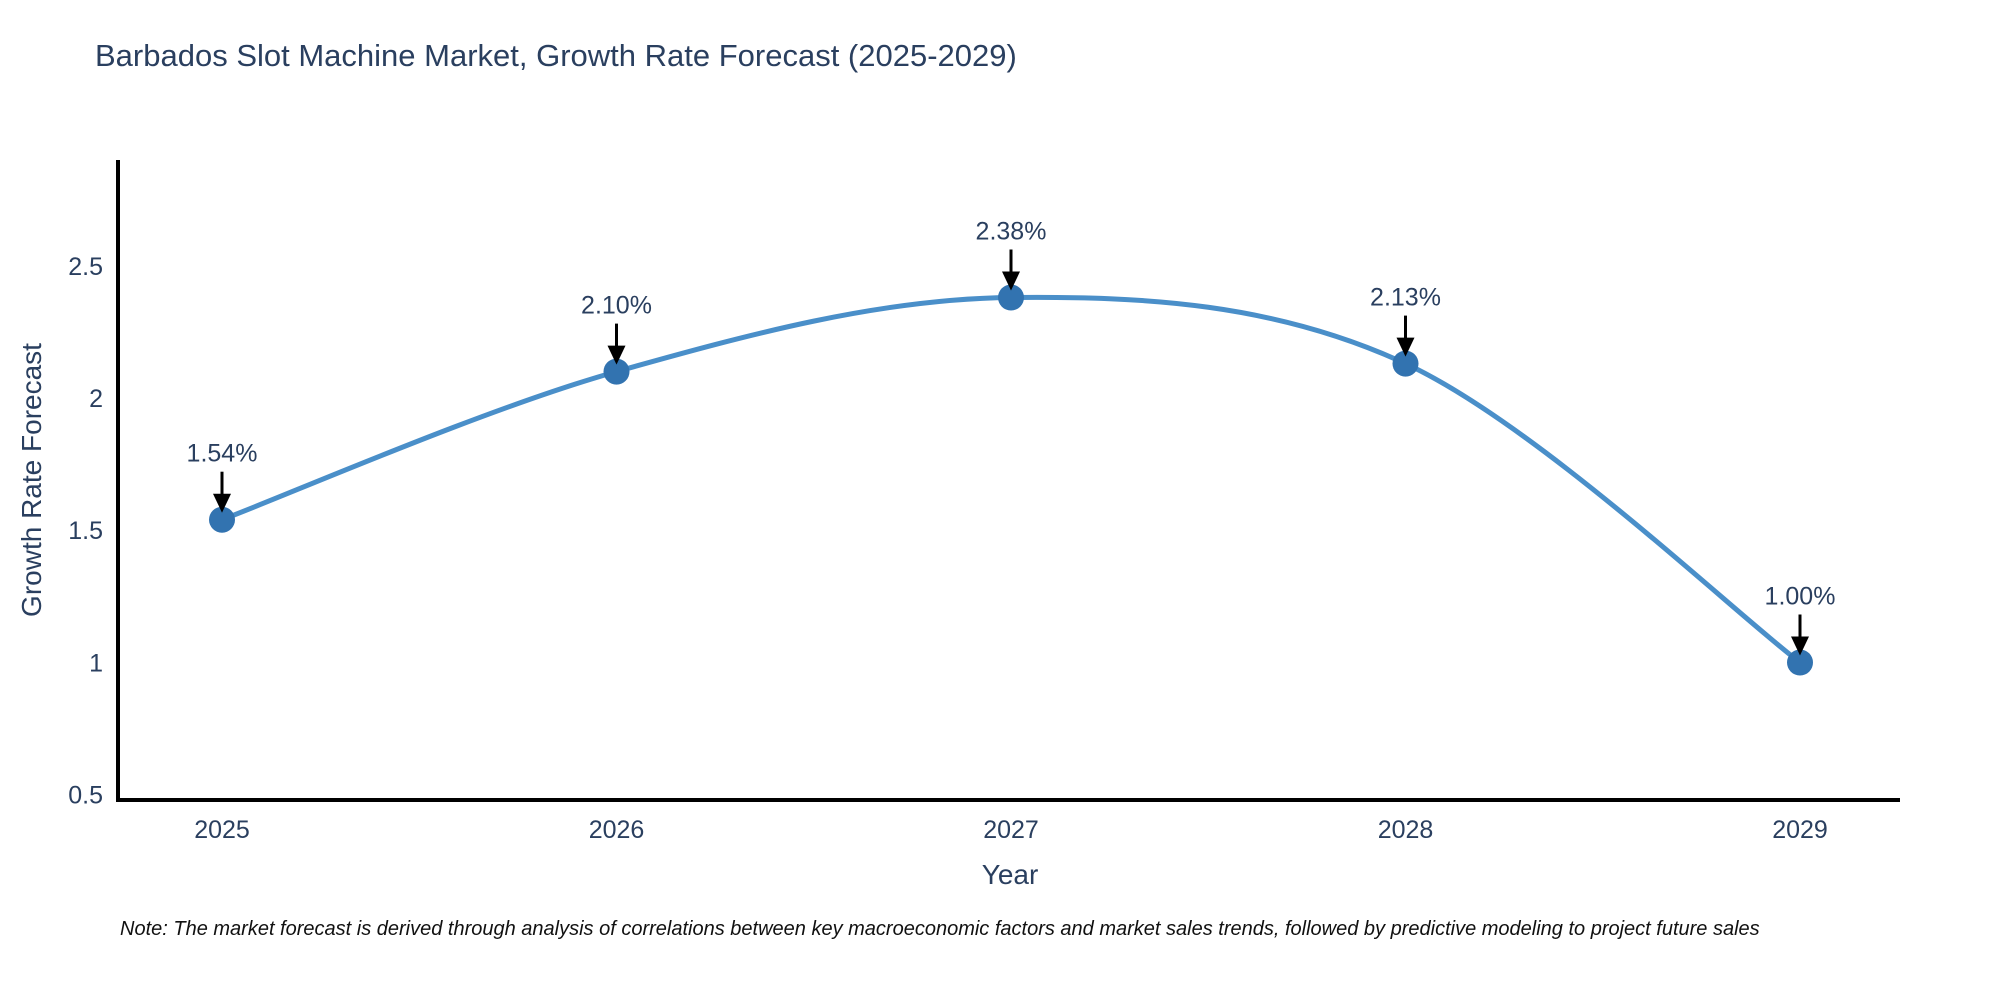 The height and width of the screenshot is (1000, 2000). Describe the element at coordinates (1011, 830) in the screenshot. I see `x-tick-label: 2027` at that location.